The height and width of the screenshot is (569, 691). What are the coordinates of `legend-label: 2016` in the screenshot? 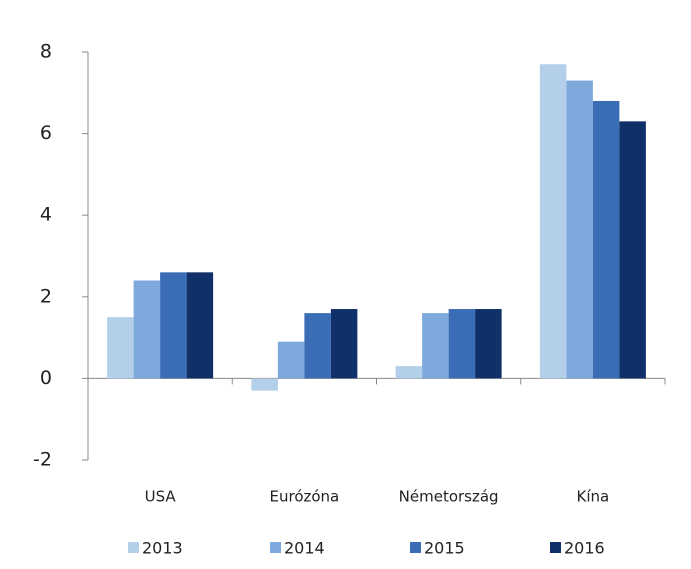 It's located at (584, 548).